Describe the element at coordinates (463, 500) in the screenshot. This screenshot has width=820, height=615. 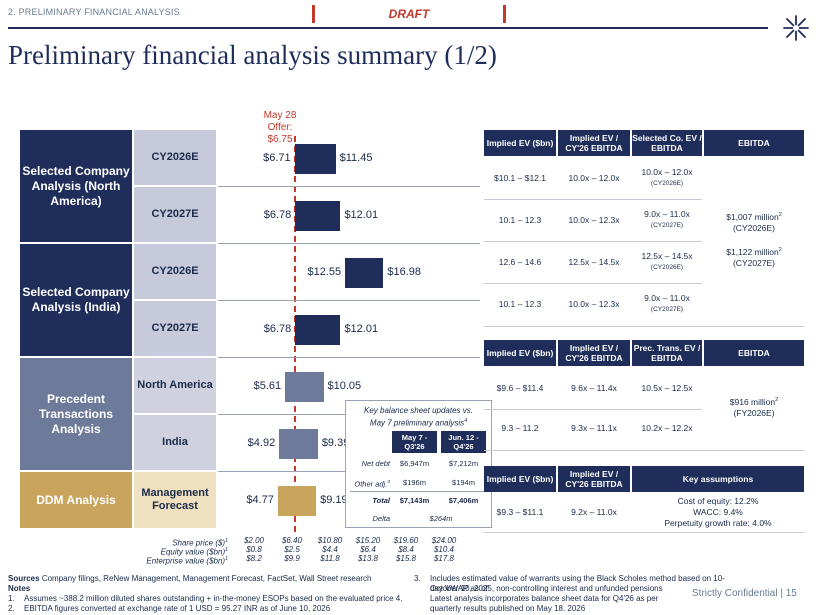
I see `key-row-value: $7,406m` at that location.